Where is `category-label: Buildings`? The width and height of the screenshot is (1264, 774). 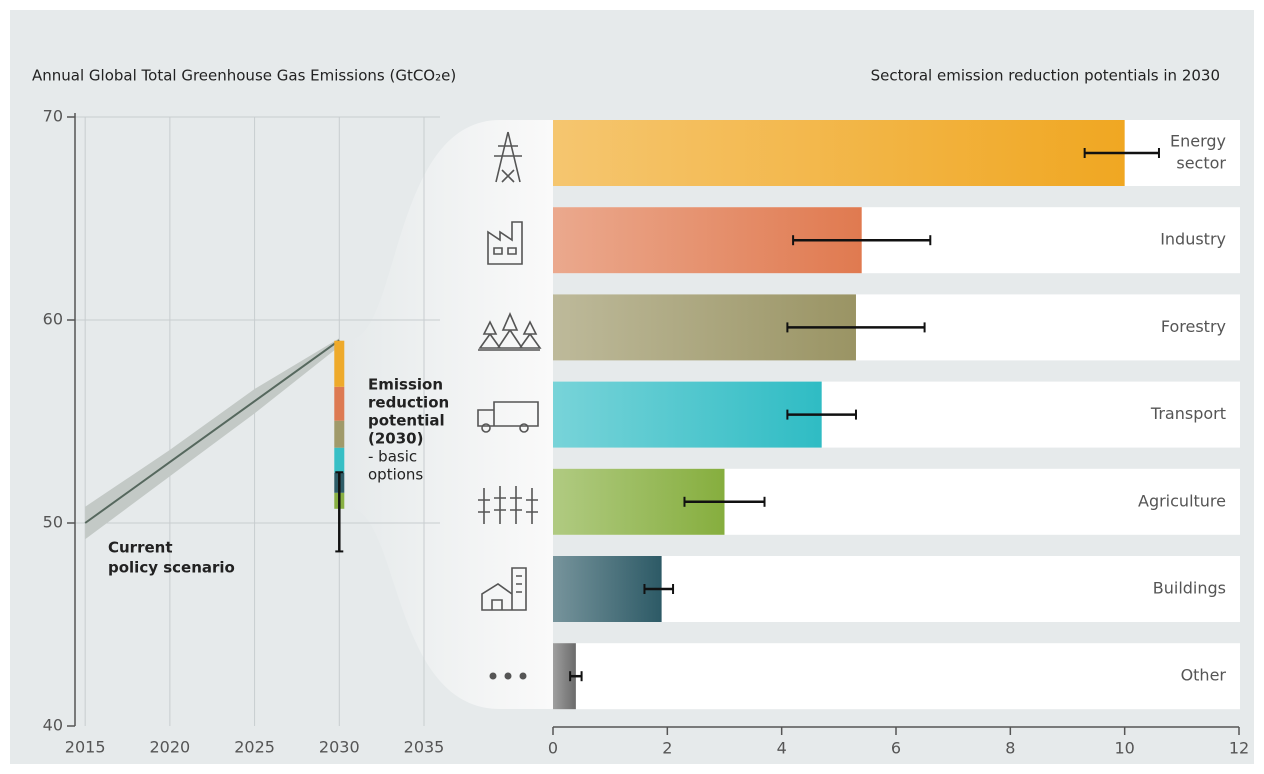 category-label: Buildings is located at coordinates (1189, 588).